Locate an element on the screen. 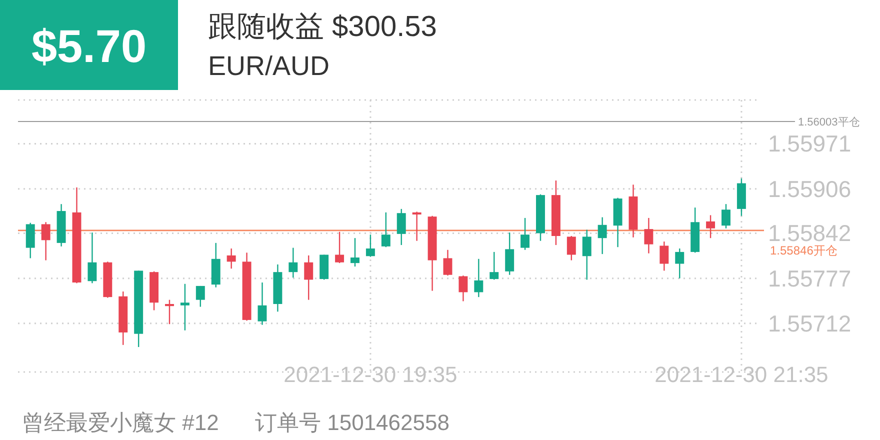  badge: $5.70 is located at coordinates (89, 45).